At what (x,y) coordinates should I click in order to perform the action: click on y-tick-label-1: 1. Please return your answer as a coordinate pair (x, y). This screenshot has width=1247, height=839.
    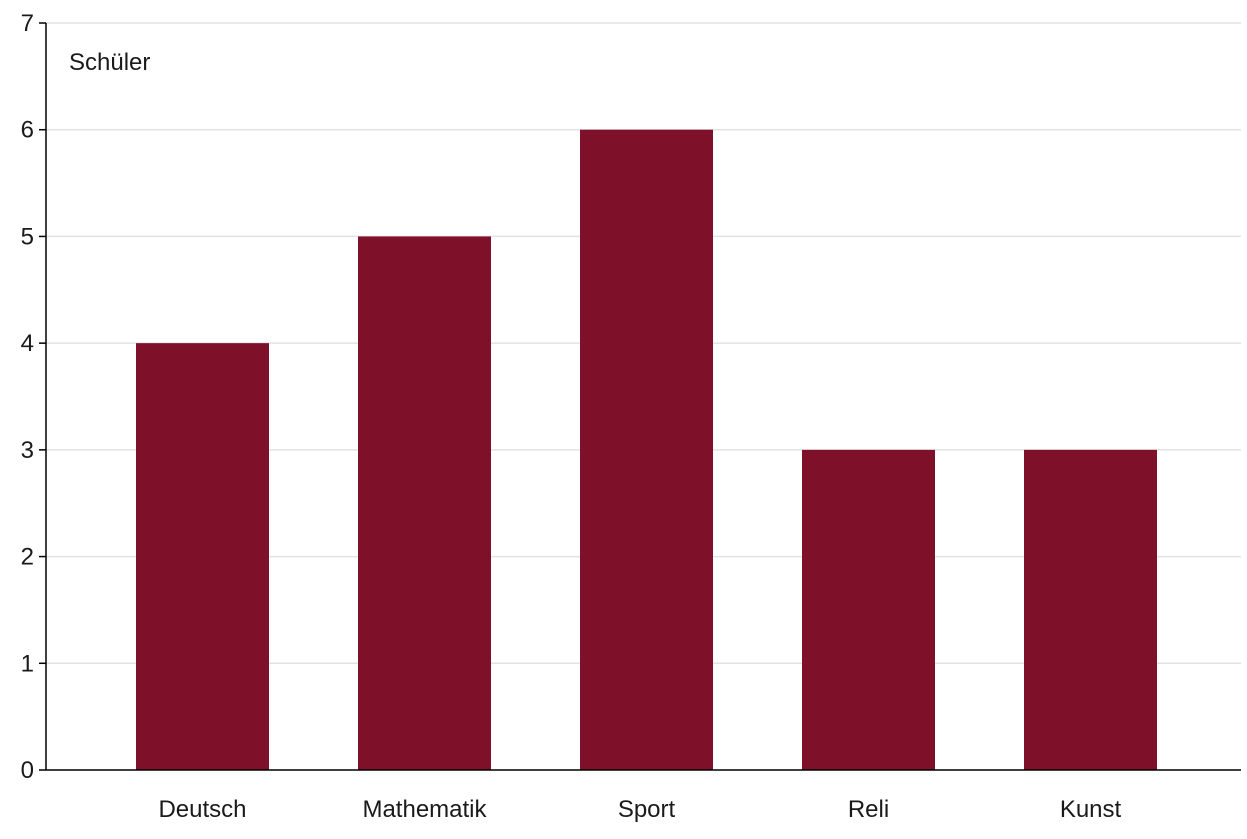
    Looking at the image, I should click on (27, 663).